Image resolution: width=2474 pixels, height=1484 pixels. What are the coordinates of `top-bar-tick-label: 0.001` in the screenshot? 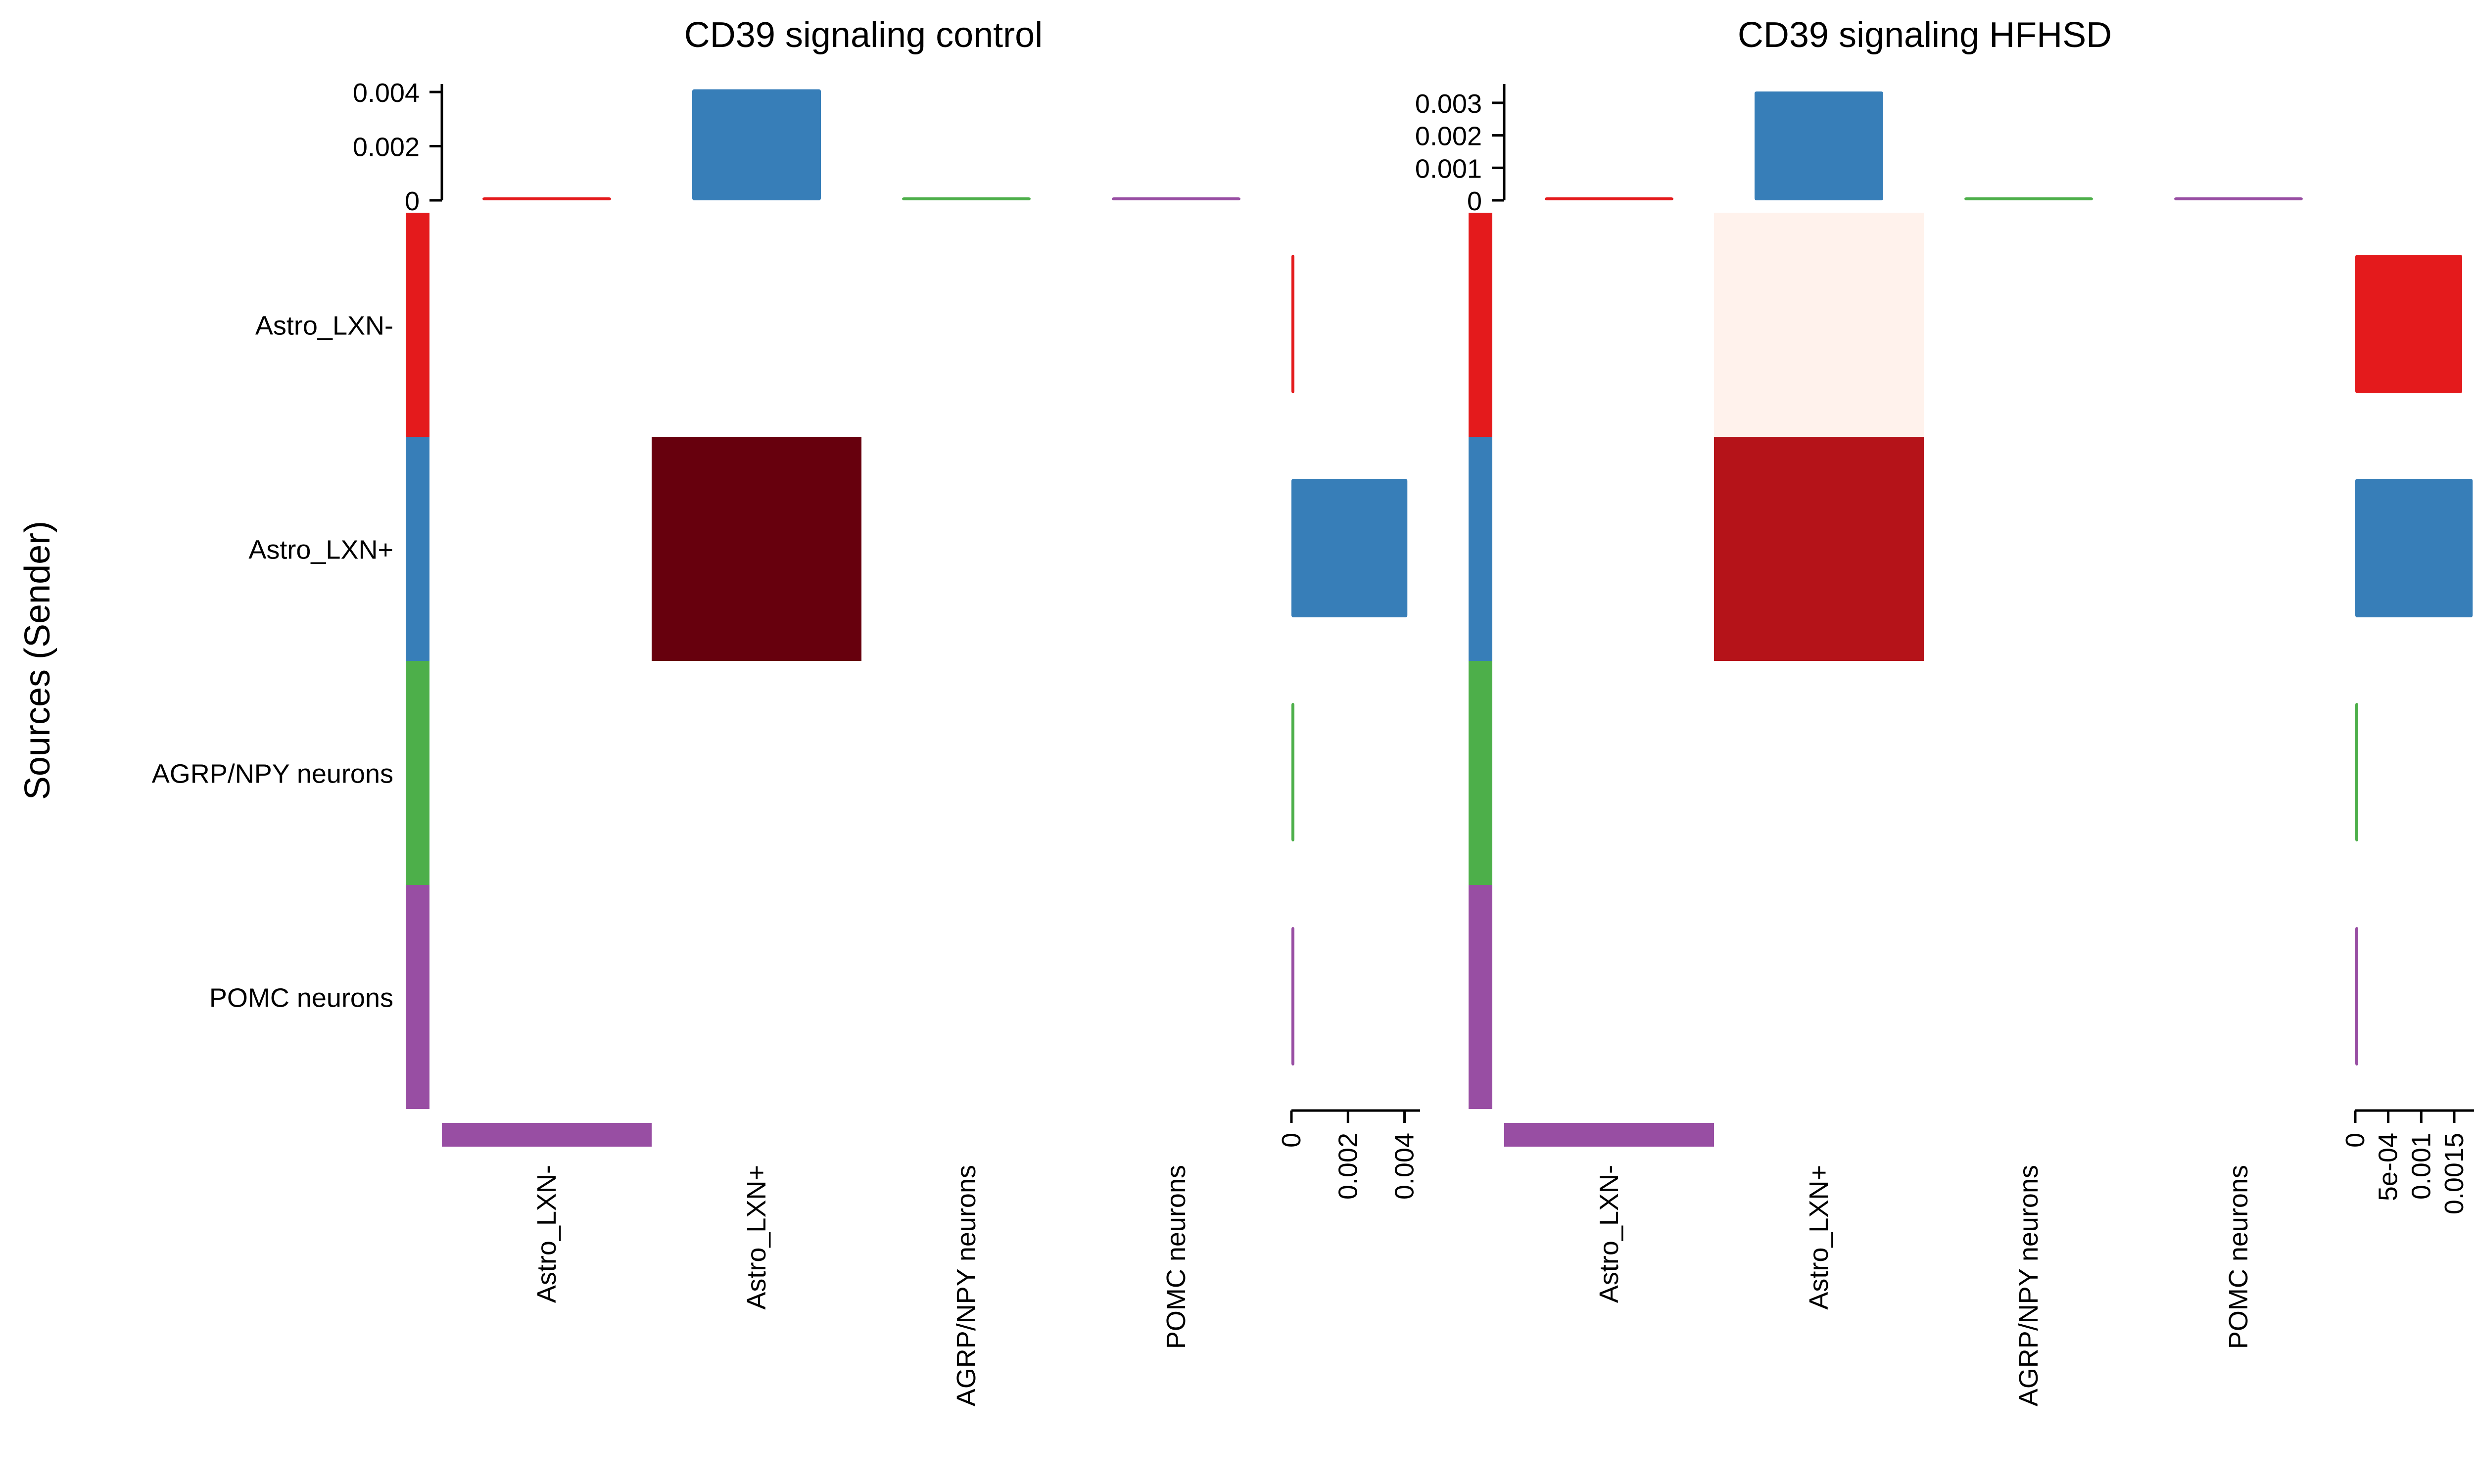 It's located at (1449, 169).